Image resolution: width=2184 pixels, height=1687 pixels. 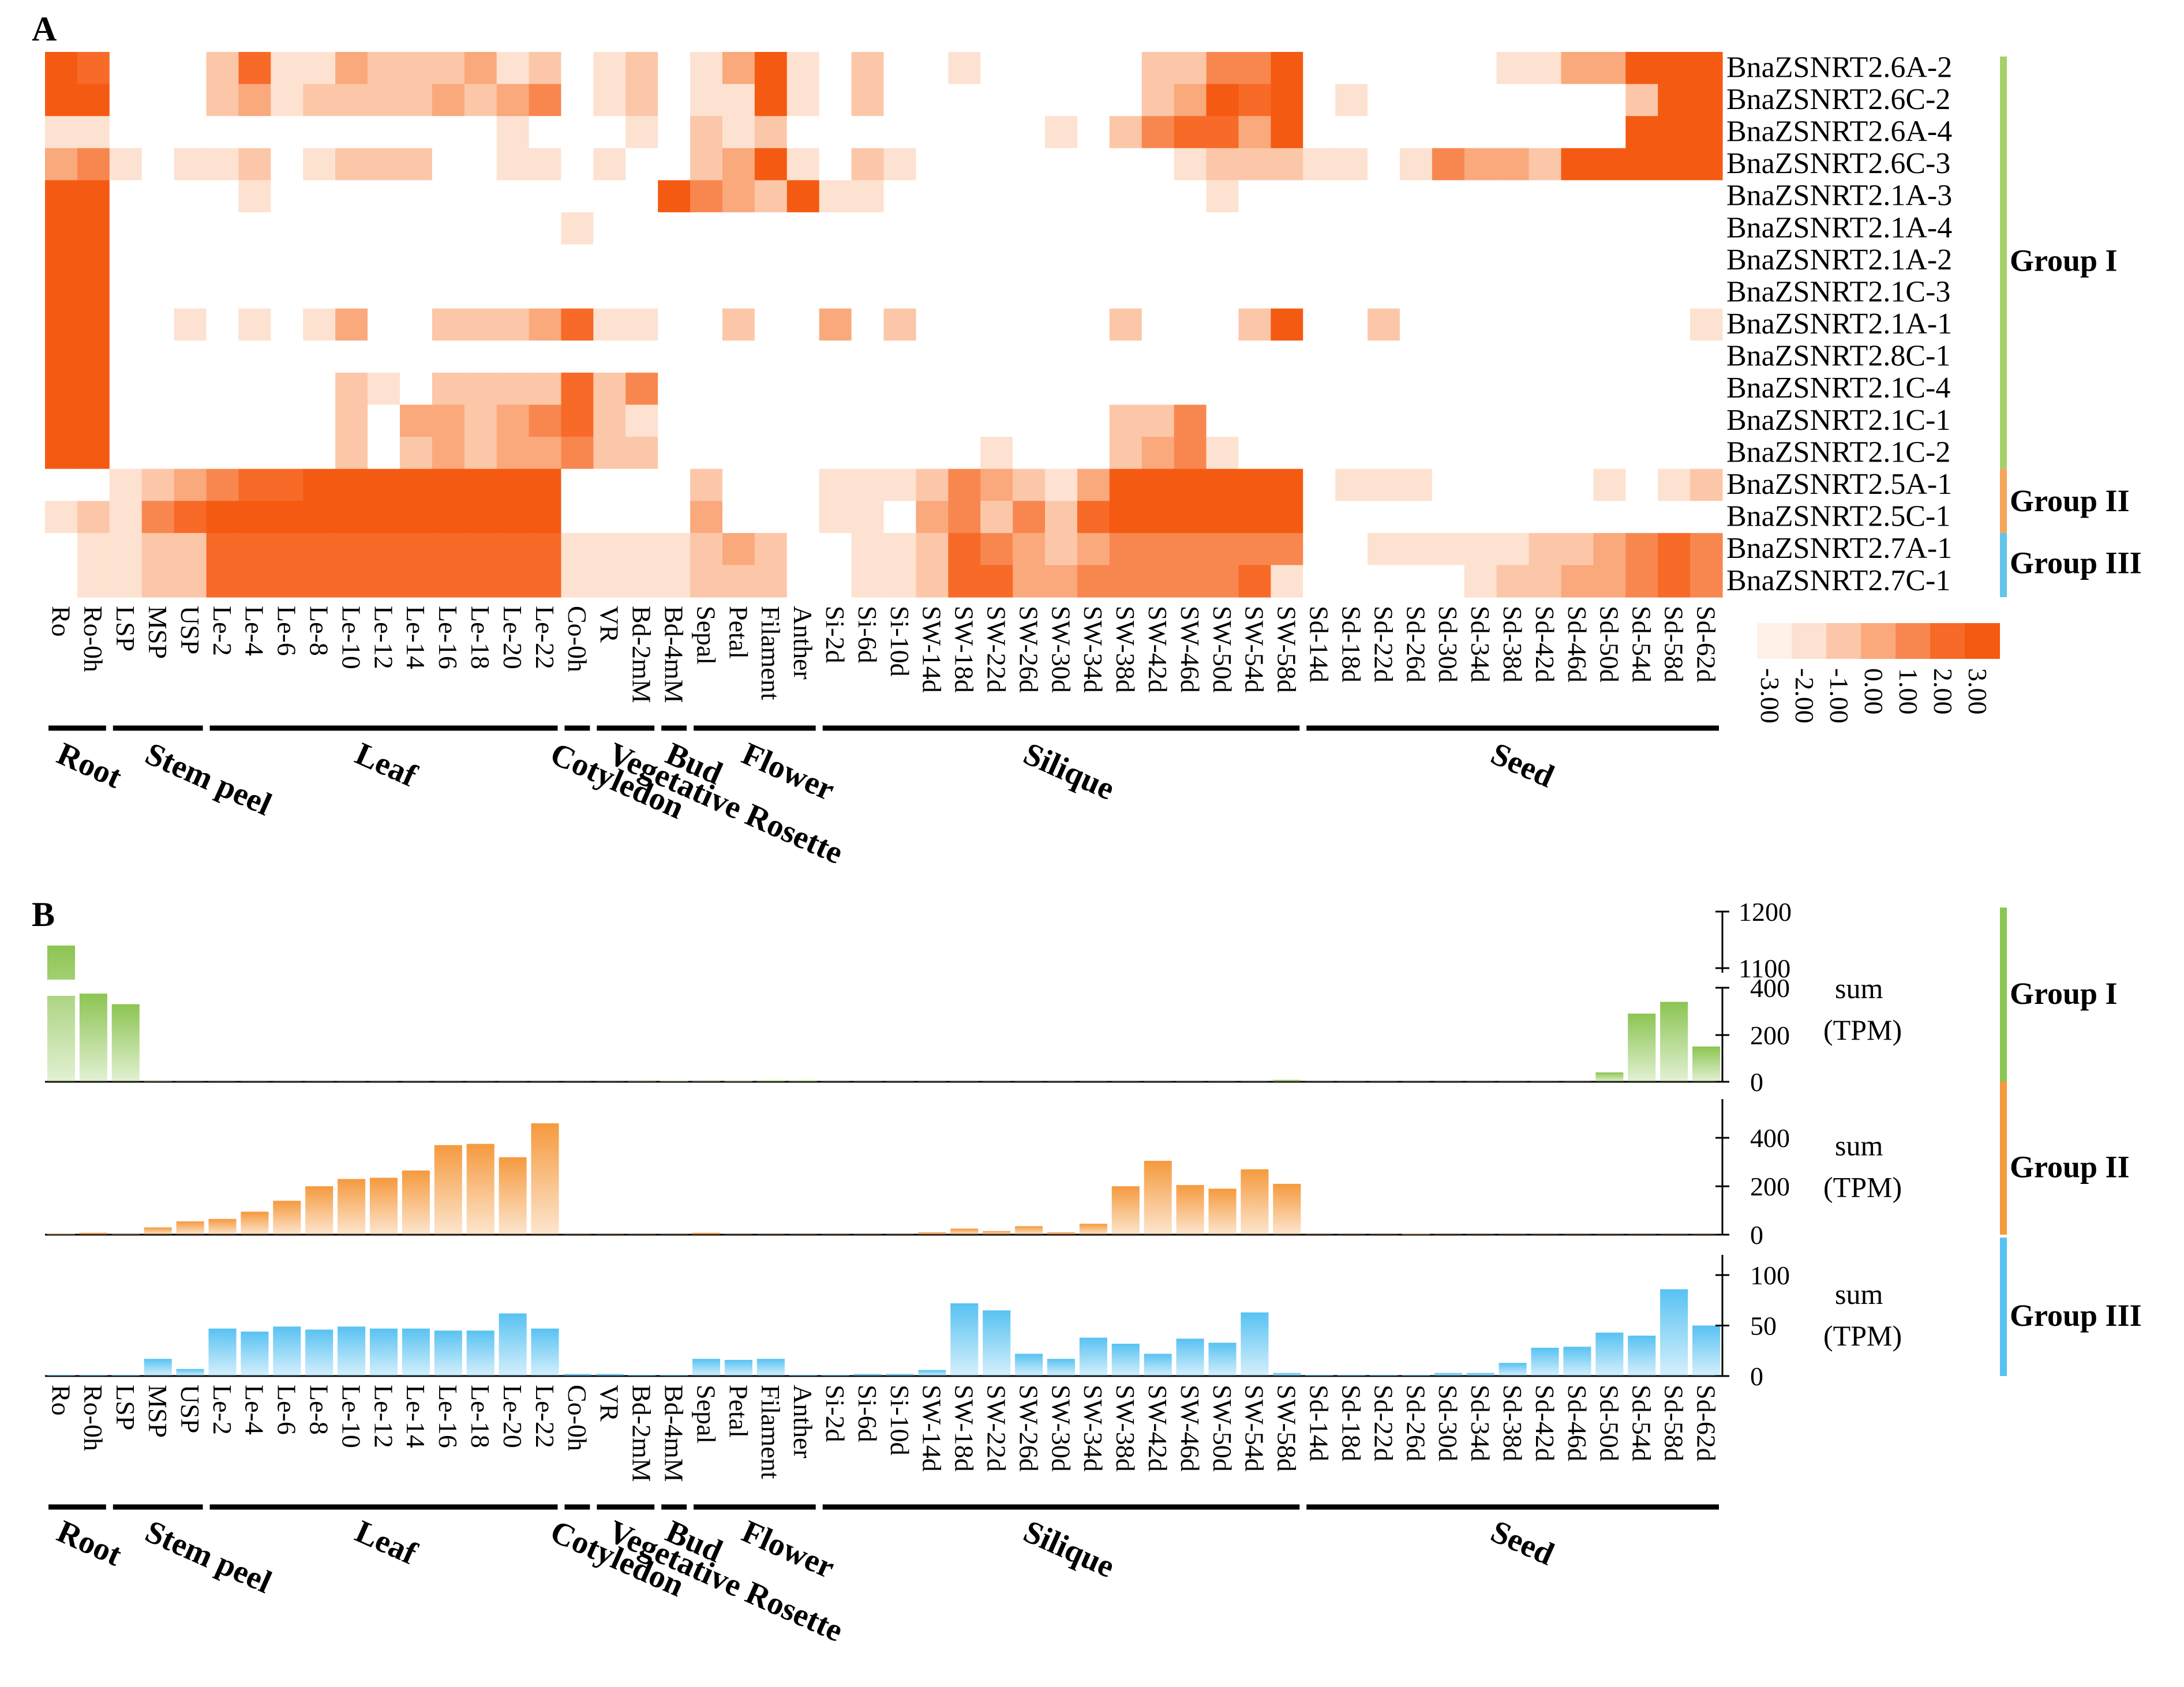 I want to click on x-tick-label: Sd-46d, so click(x=1577, y=1423).